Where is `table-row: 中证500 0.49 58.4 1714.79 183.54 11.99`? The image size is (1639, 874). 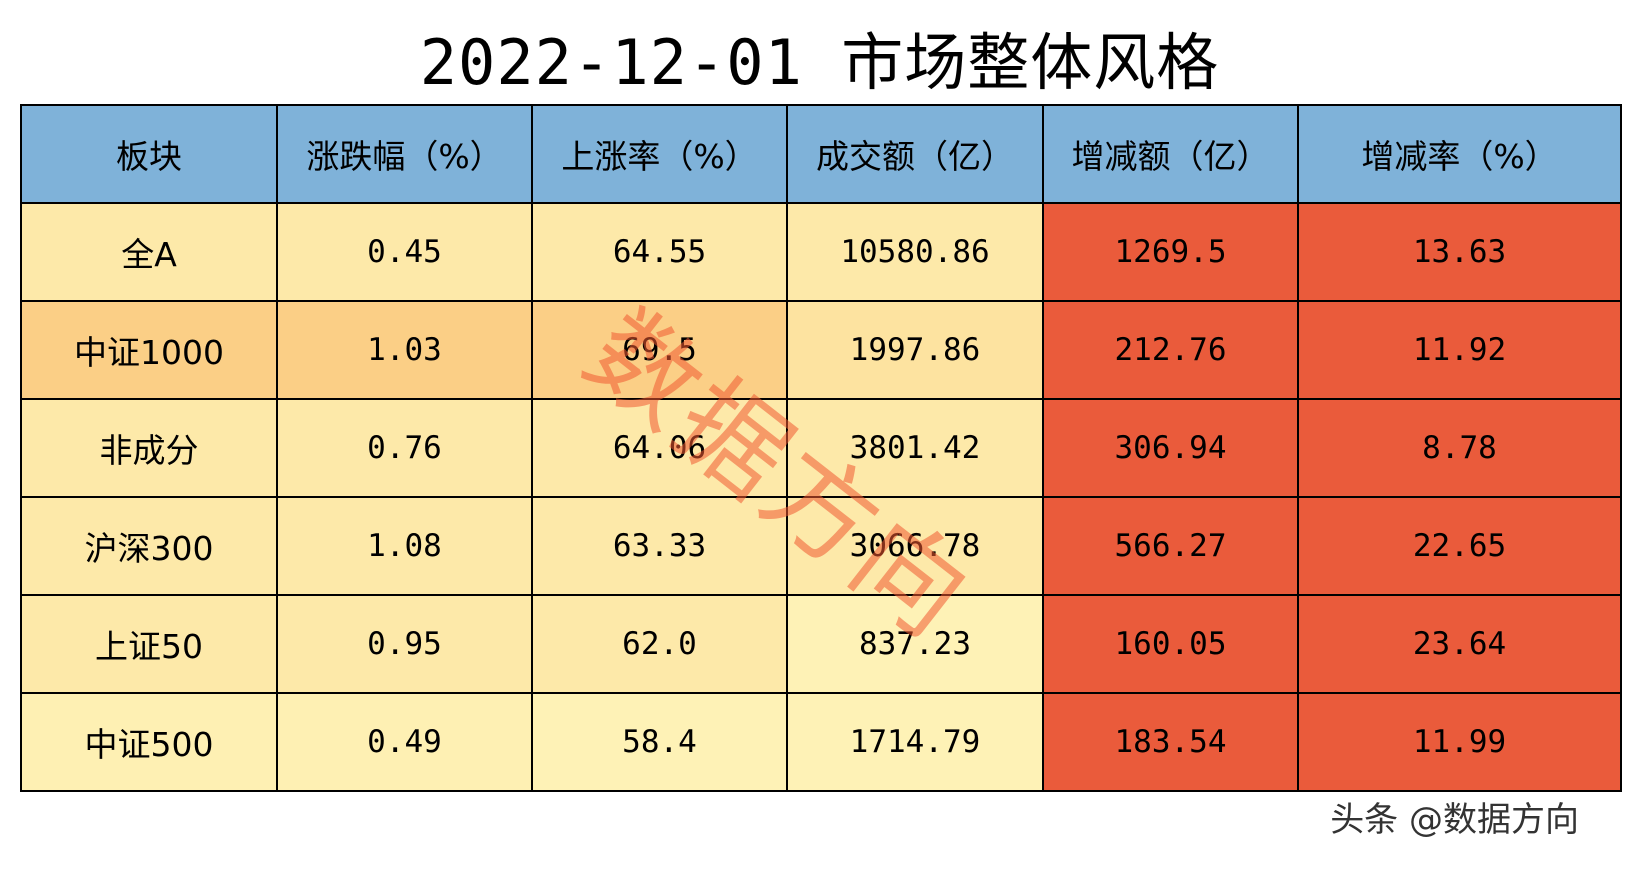 table-row: 中证500 0.49 58.4 1714.79 183.54 11.99 is located at coordinates (821, 742).